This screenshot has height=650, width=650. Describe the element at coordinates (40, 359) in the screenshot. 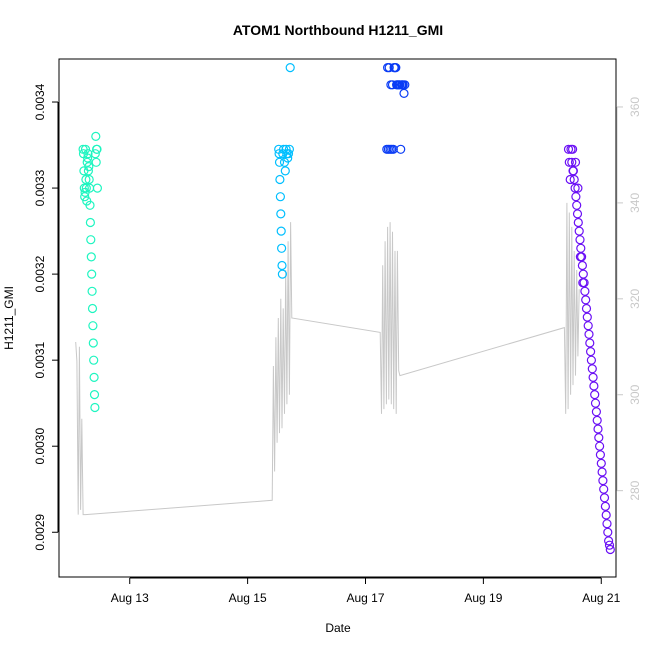

I see `y-tick-label: 0.0031` at that location.